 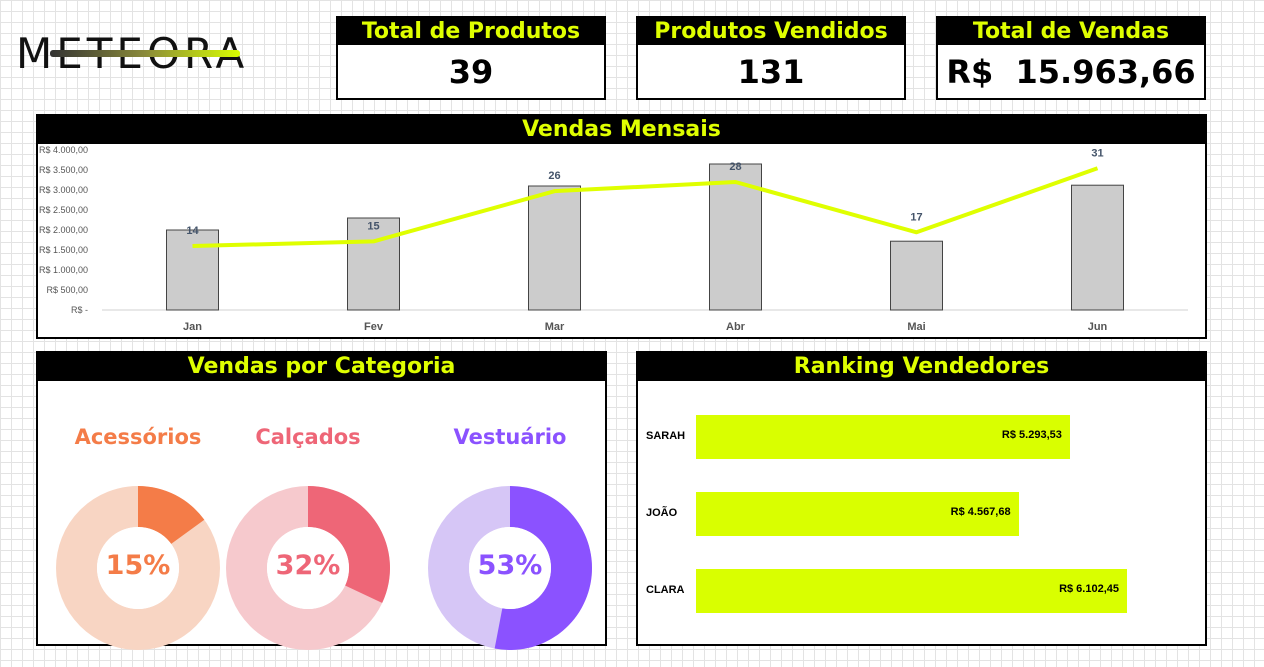 What do you see at coordinates (145, 53) in the screenshot?
I see `logo-stripe` at bounding box center [145, 53].